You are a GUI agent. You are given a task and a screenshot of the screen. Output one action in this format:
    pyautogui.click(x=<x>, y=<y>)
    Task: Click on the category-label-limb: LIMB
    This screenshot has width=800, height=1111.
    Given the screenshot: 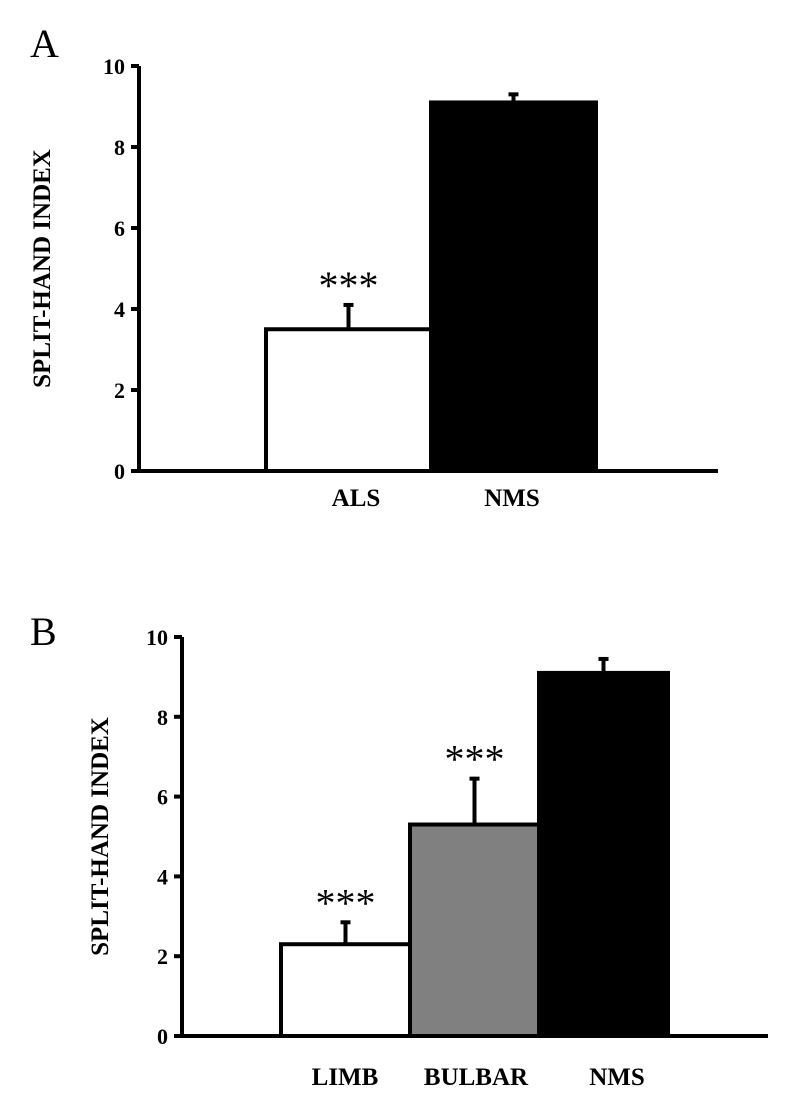 What is the action you would take?
    pyautogui.click(x=345, y=1077)
    